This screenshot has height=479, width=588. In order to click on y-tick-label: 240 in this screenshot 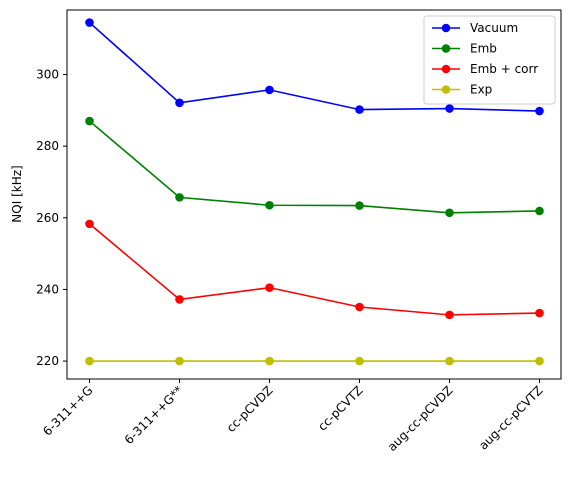, I will do `click(47, 289)`.